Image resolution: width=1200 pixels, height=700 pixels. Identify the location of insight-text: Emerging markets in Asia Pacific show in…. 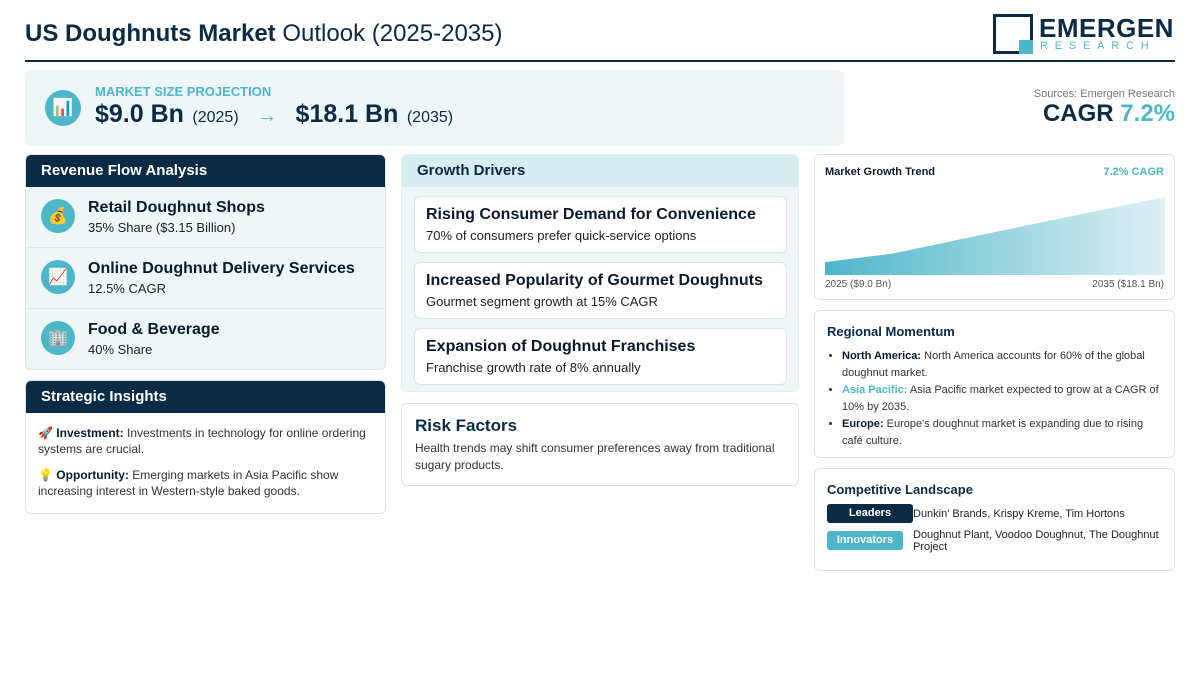
(188, 483).